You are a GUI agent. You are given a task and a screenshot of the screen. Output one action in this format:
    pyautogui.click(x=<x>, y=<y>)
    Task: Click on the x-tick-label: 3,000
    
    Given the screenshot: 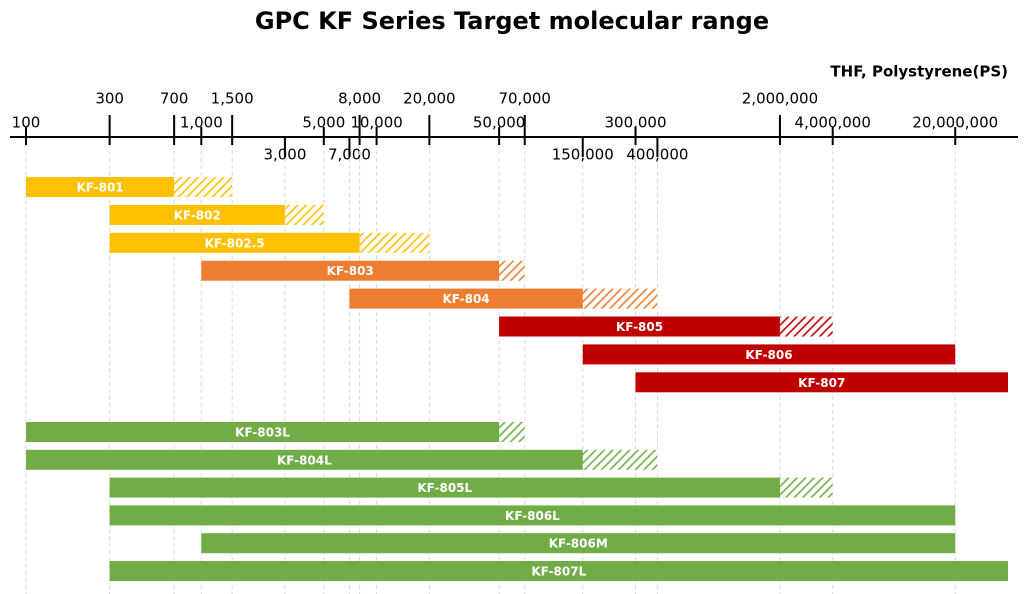 What is the action you would take?
    pyautogui.click(x=284, y=155)
    